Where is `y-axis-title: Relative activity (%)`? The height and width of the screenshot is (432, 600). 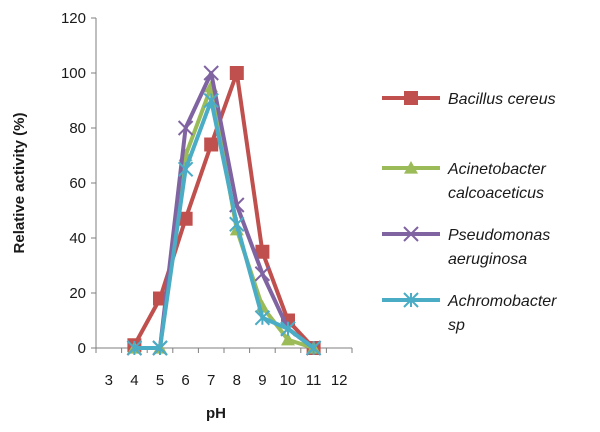
y-axis-title: Relative activity (%) is located at coordinates (19, 183).